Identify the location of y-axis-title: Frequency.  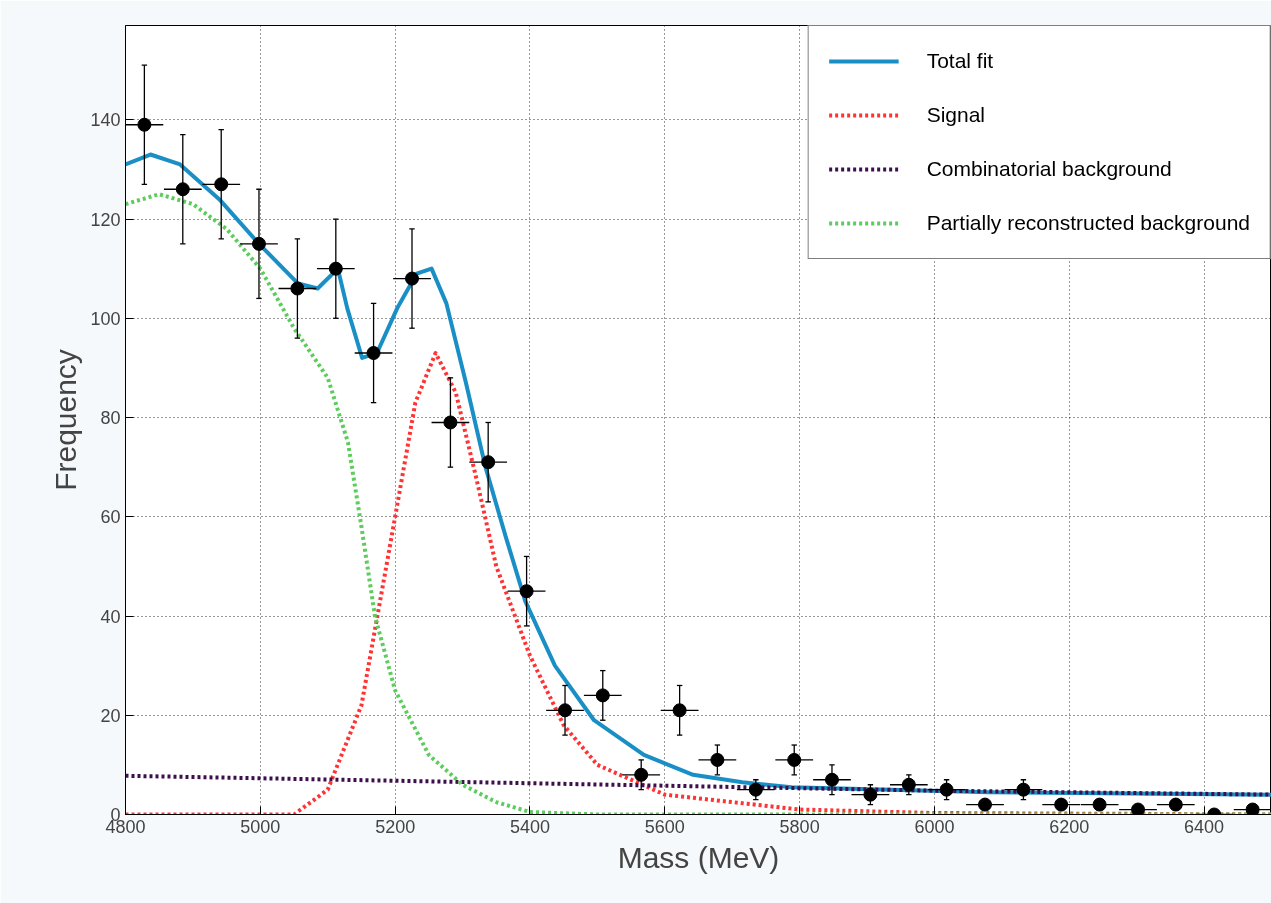
(66, 420).